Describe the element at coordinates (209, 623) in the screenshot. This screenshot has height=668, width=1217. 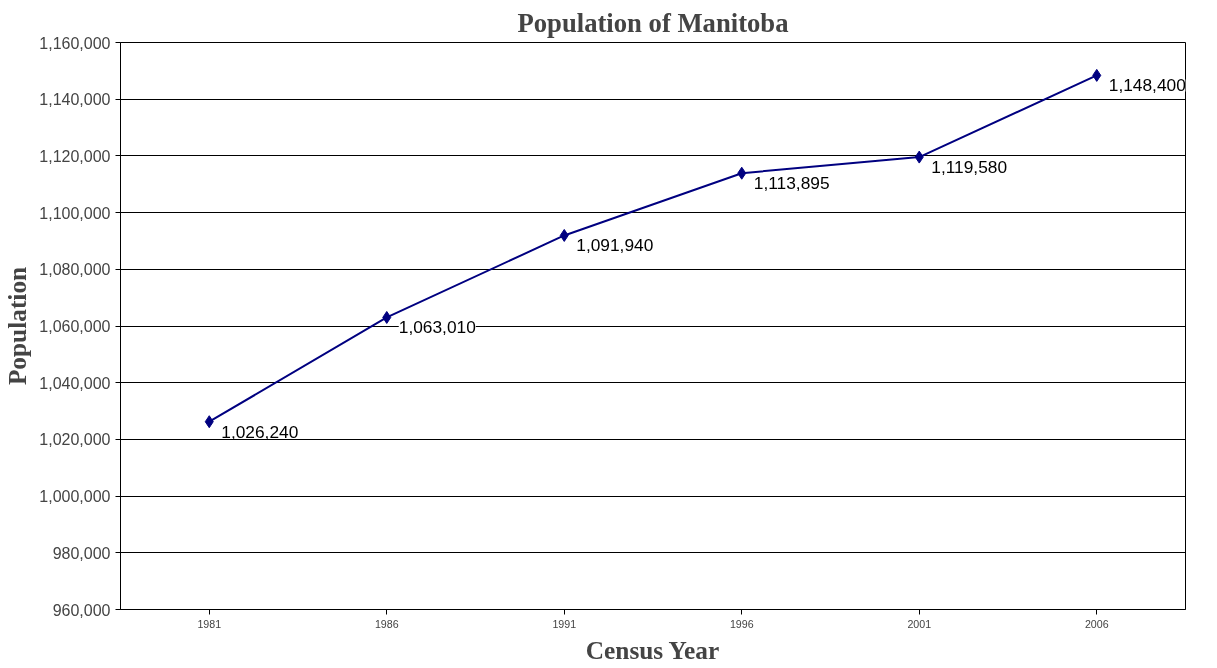
I see `x-tick-label: 1981` at that location.